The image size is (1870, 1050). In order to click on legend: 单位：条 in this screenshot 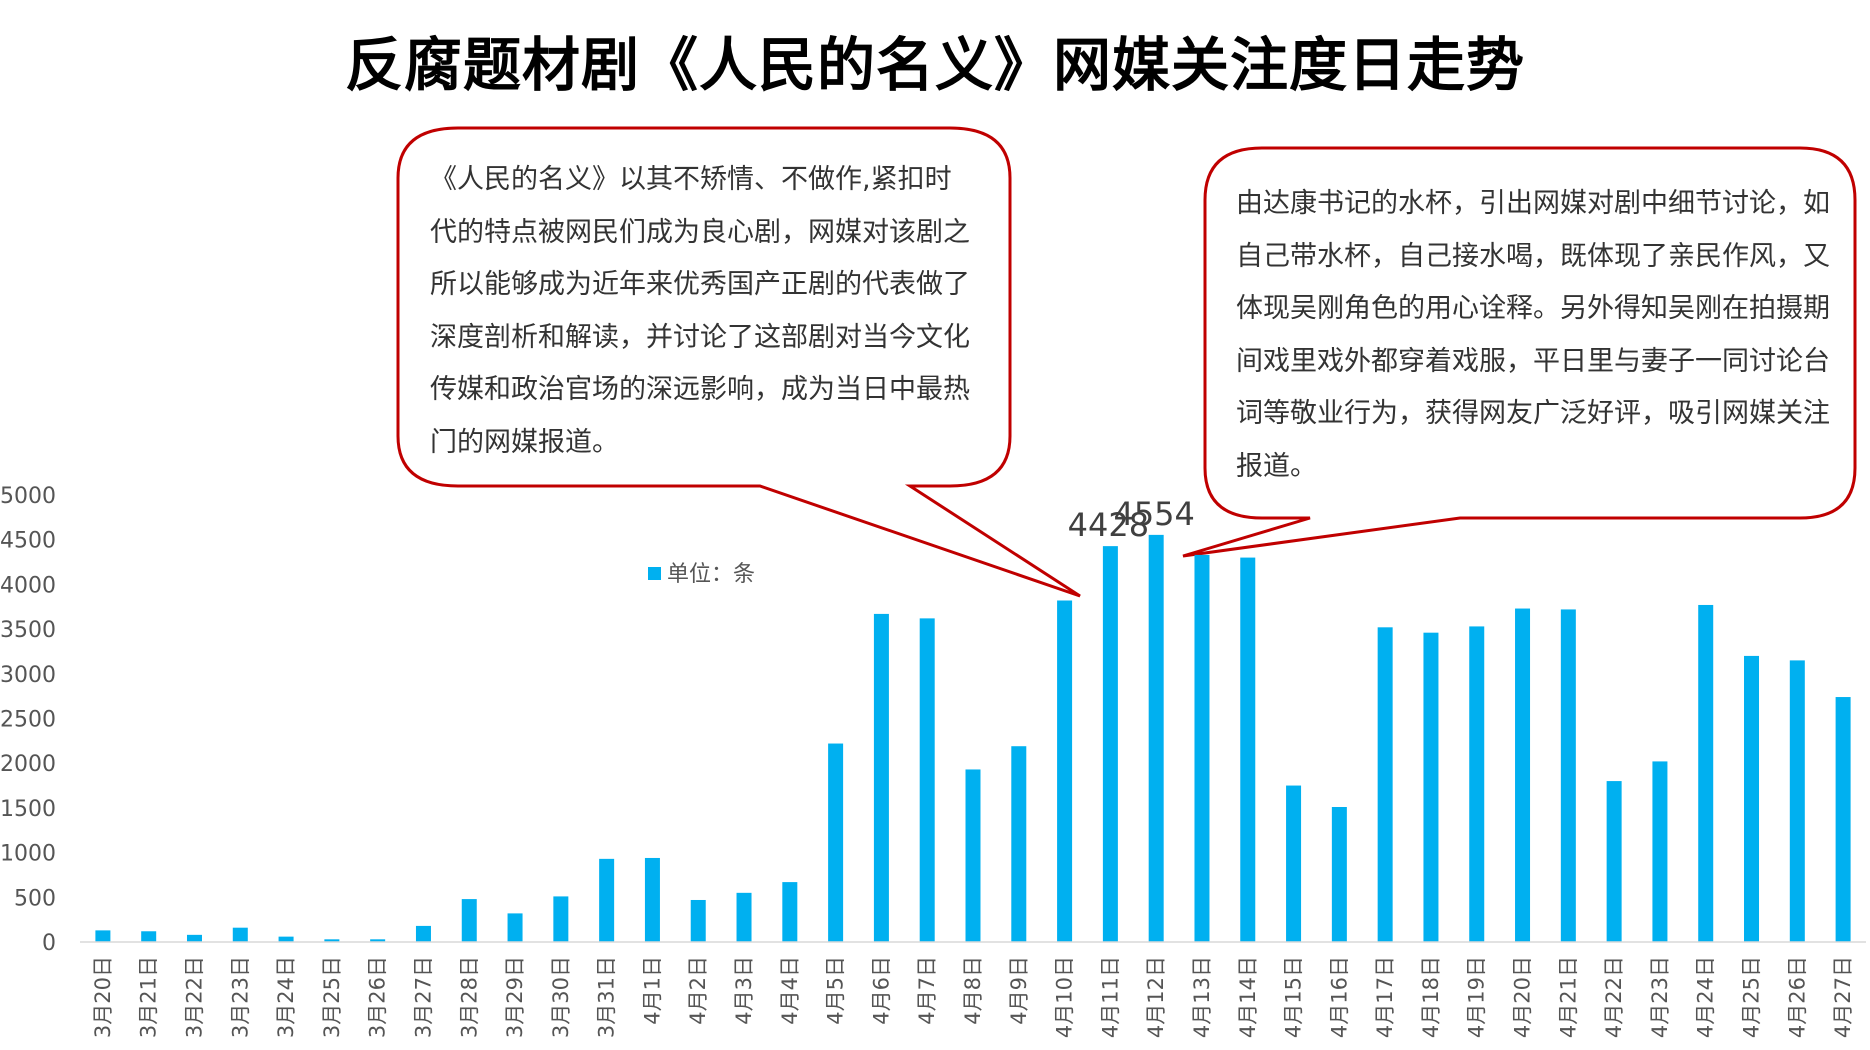, I will do `click(701, 574)`.